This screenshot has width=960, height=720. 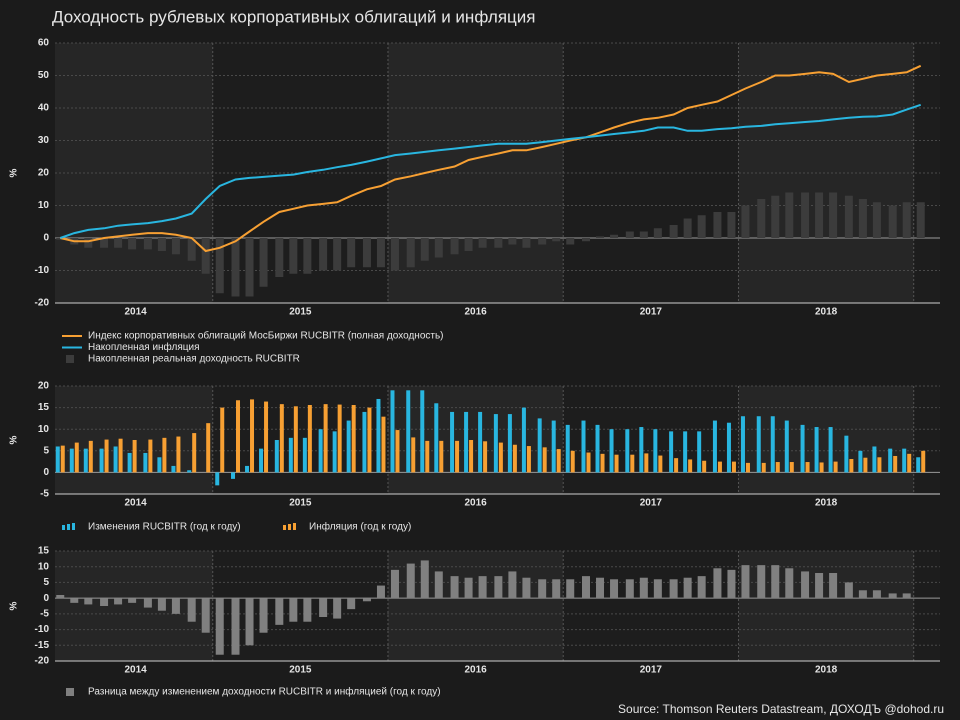 I want to click on x-tick-label: 2015, so click(x=300, y=670).